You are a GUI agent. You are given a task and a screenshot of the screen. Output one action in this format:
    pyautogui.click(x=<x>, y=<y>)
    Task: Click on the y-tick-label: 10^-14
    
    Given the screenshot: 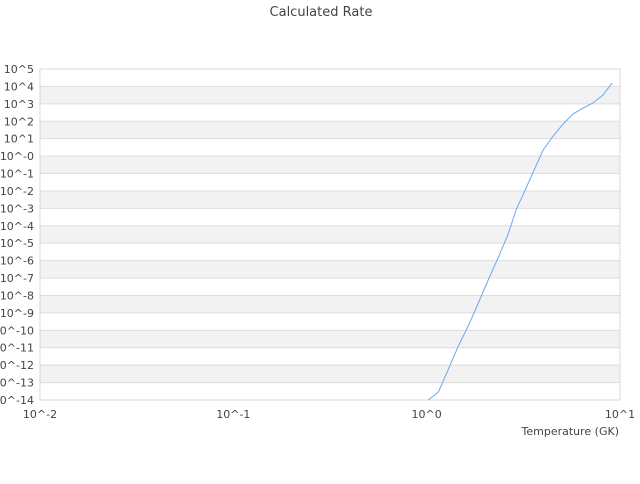 What is the action you would take?
    pyautogui.click(x=17, y=400)
    